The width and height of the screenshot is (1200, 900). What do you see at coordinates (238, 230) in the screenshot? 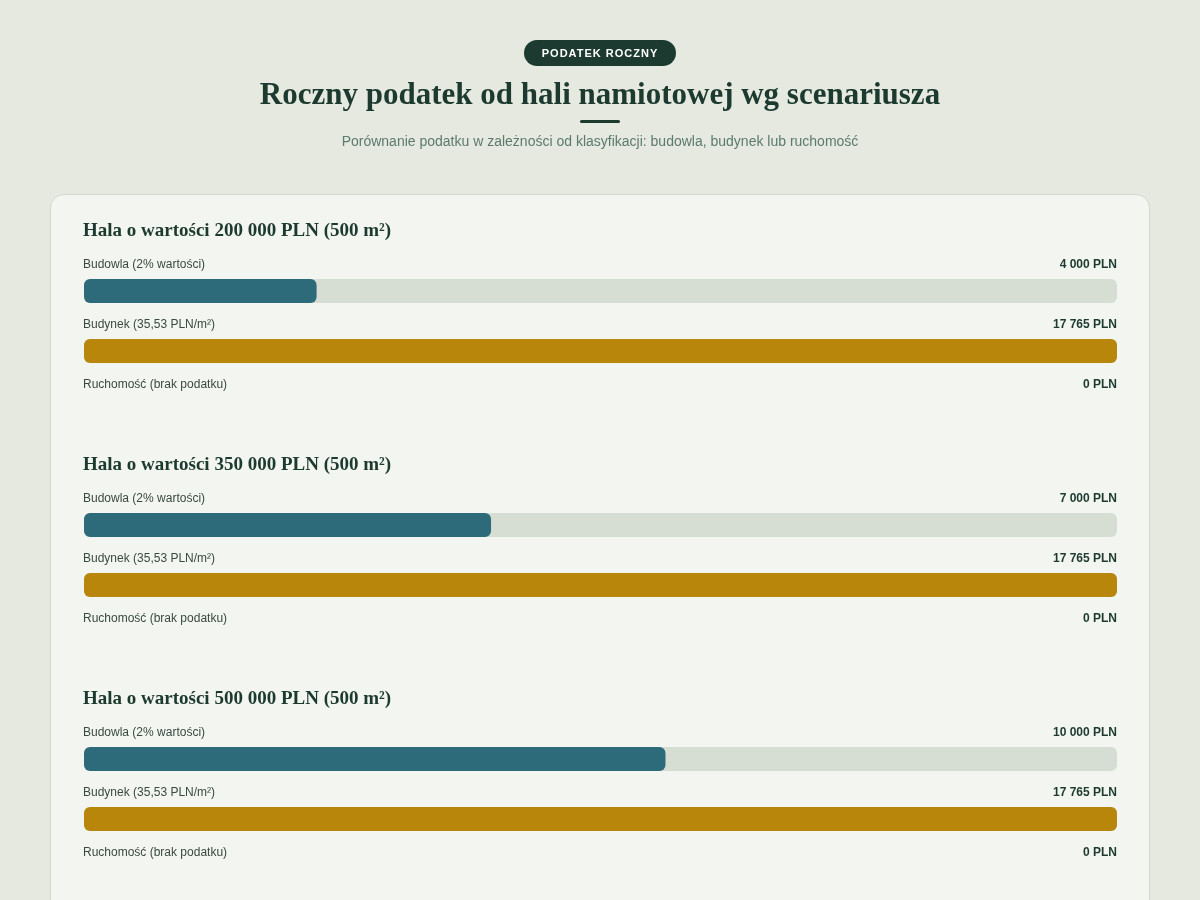
I see `chart-title: Hala o wartości 200 000 PLN (500 m²)` at bounding box center [238, 230].